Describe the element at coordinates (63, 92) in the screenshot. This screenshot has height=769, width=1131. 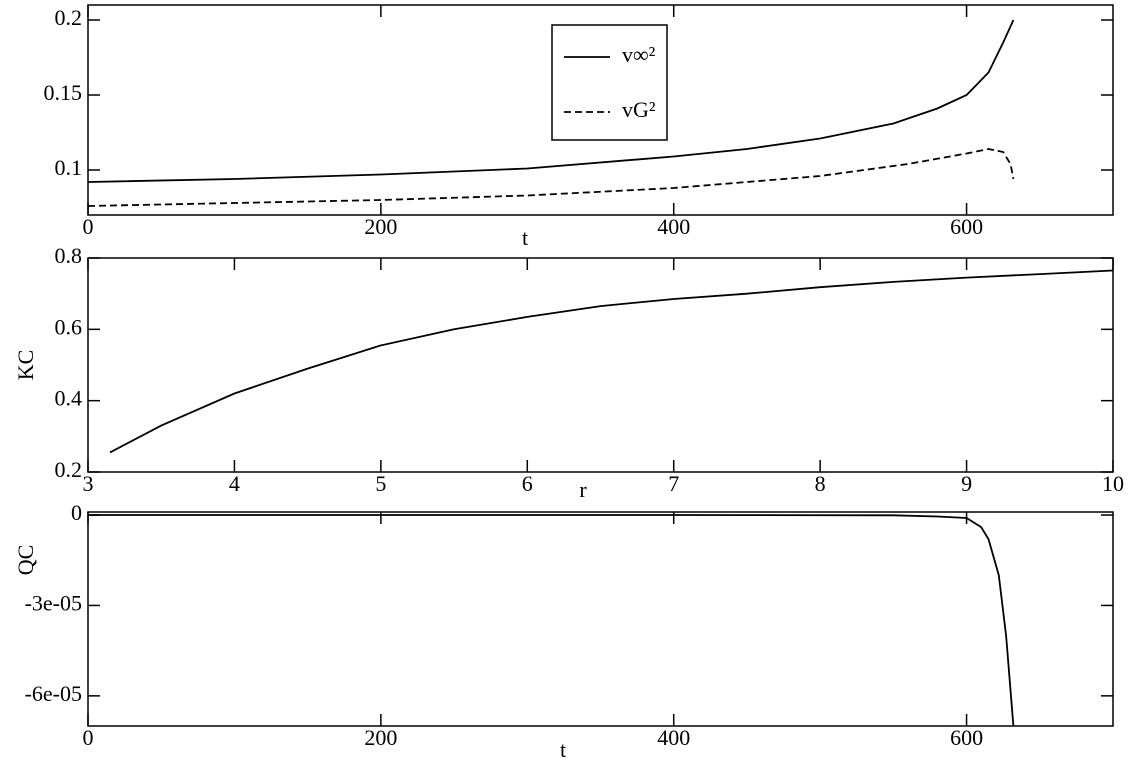
I see `y-tick-label: 0.15` at that location.